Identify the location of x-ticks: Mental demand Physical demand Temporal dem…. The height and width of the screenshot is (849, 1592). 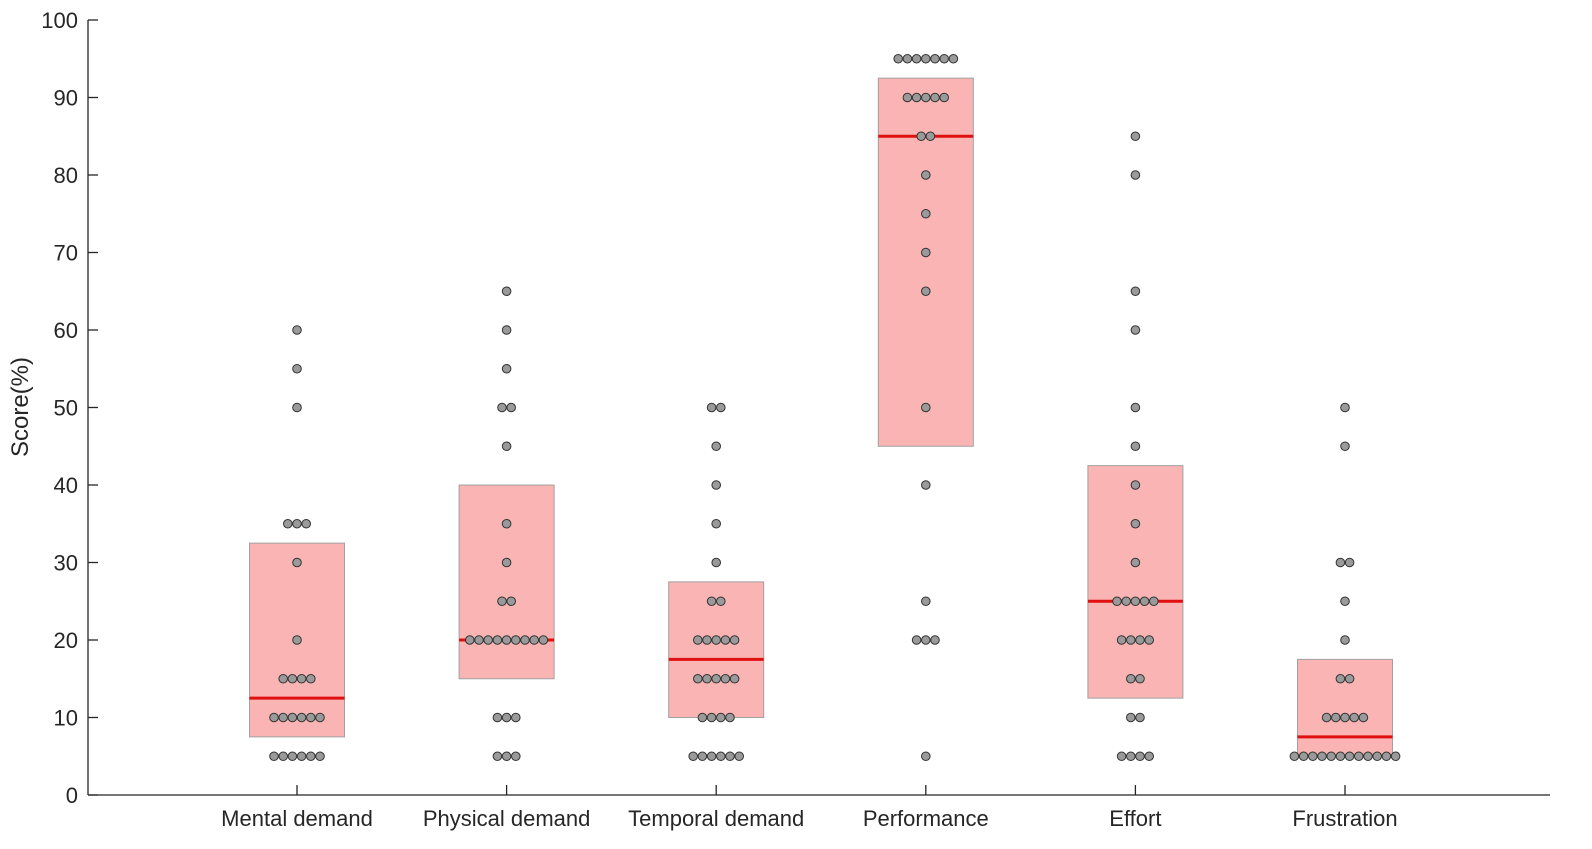
(809, 808).